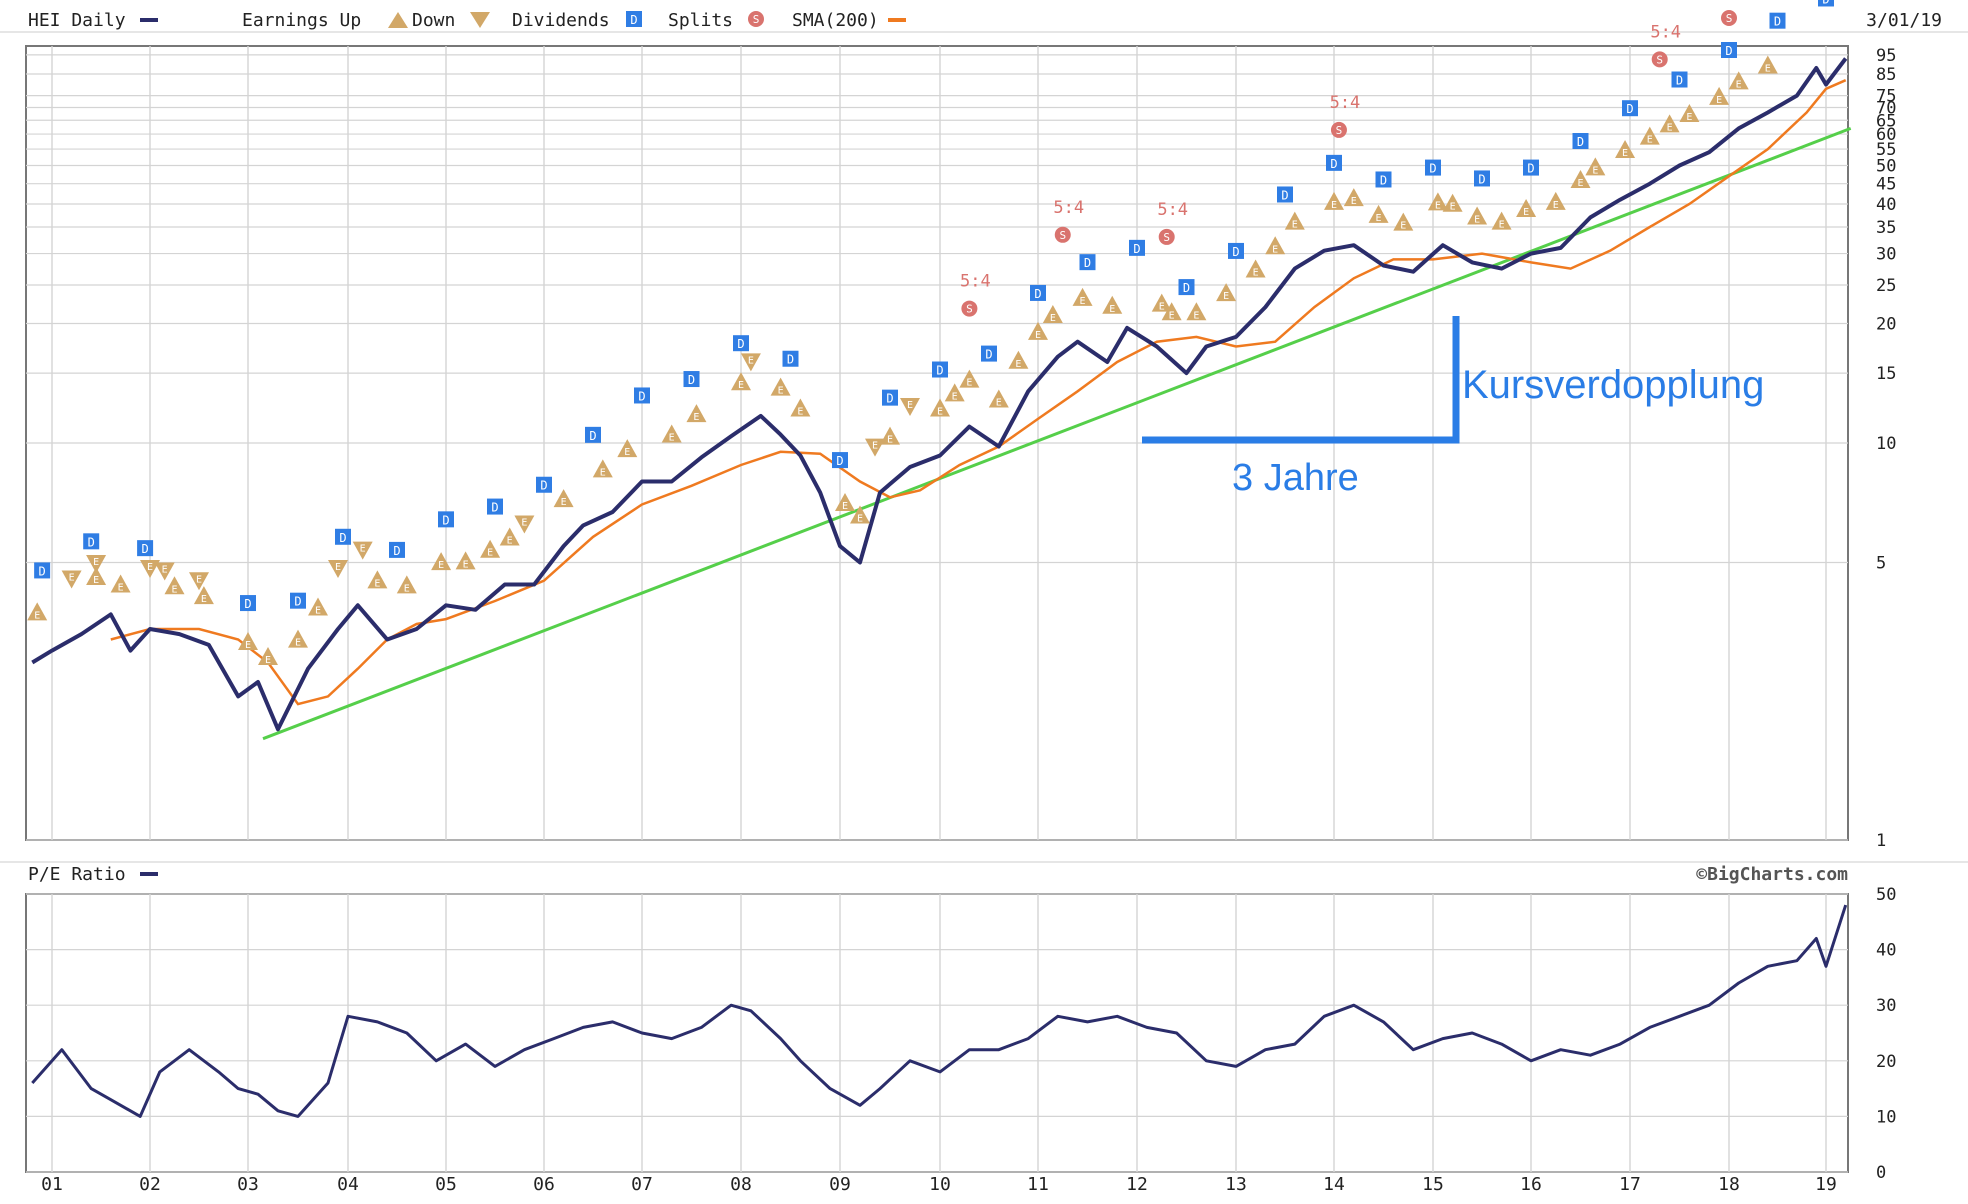 Image resolution: width=1968 pixels, height=1204 pixels. Describe the element at coordinates (1886, 228) in the screenshot. I see `price-tick-label: 35` at that location.